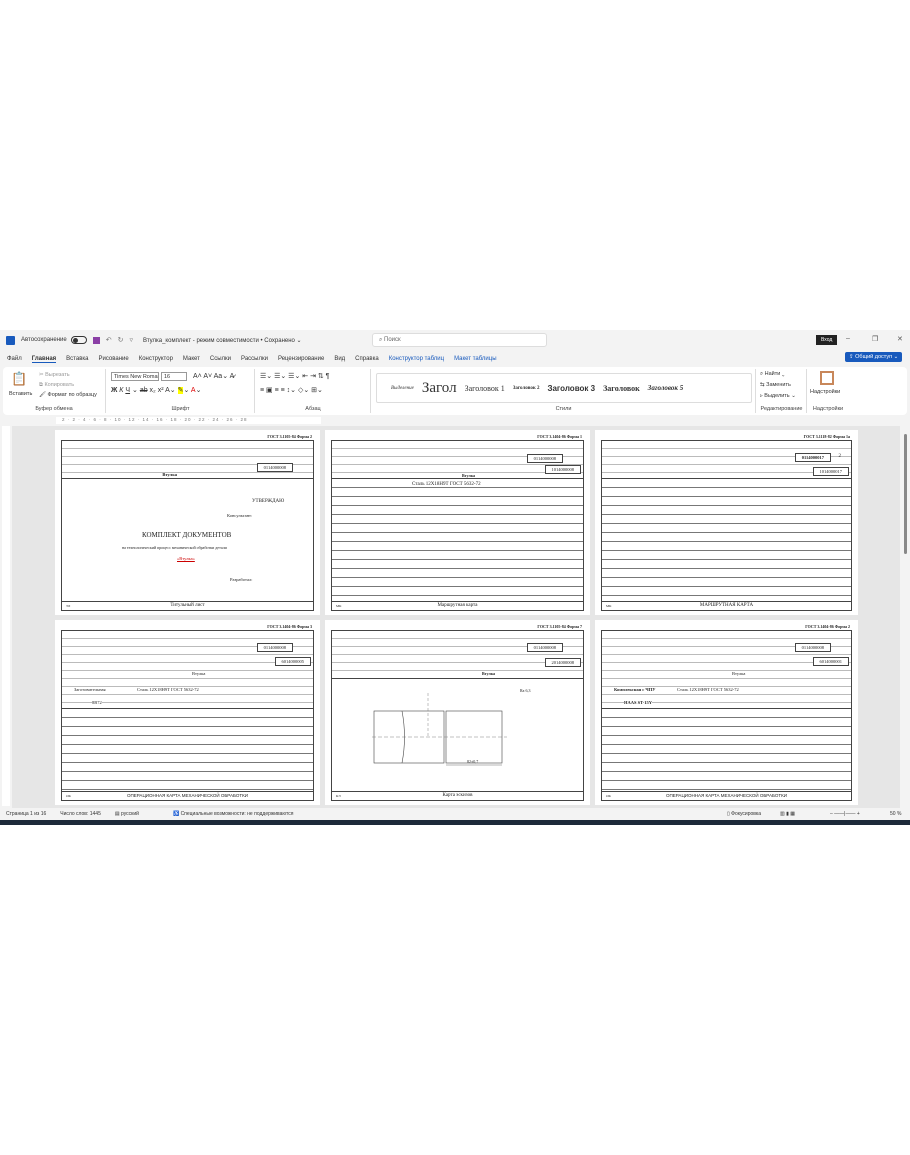 This screenshot has height=1155, width=910. I want to click on equipment-text: 8В72, so click(97, 702).